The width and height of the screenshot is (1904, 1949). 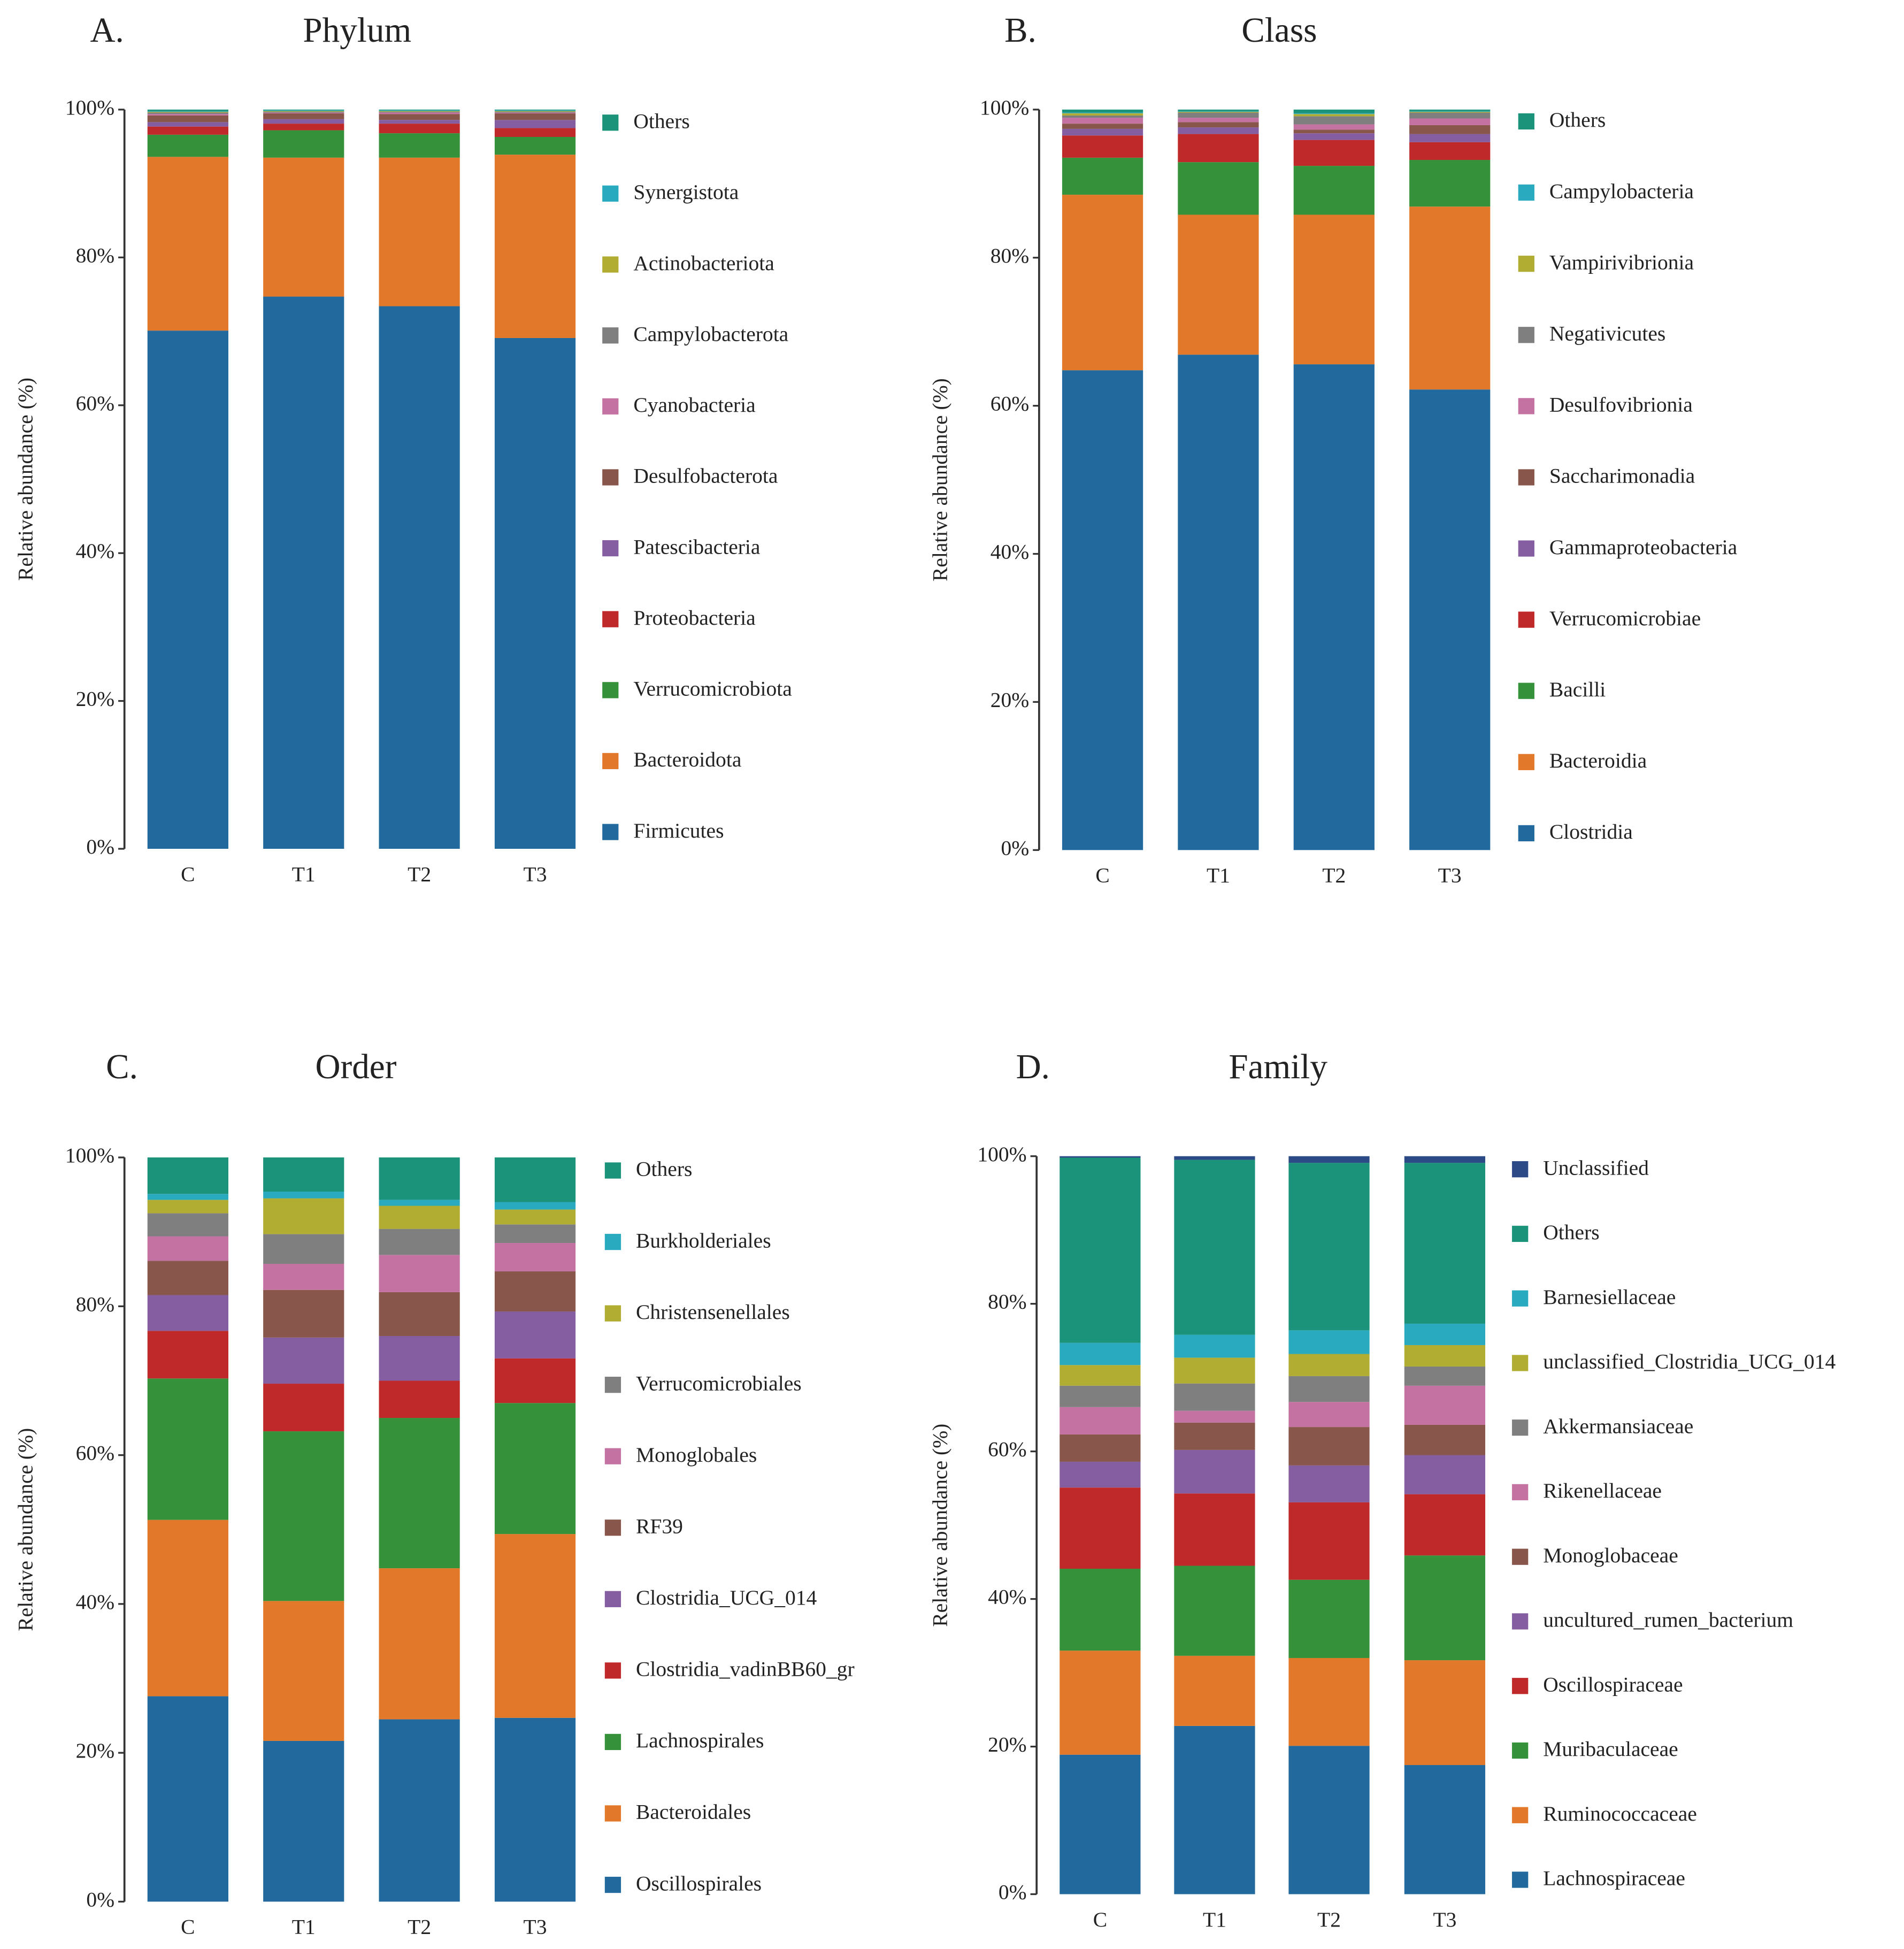 I want to click on chart-title: Class, so click(x=1279, y=30).